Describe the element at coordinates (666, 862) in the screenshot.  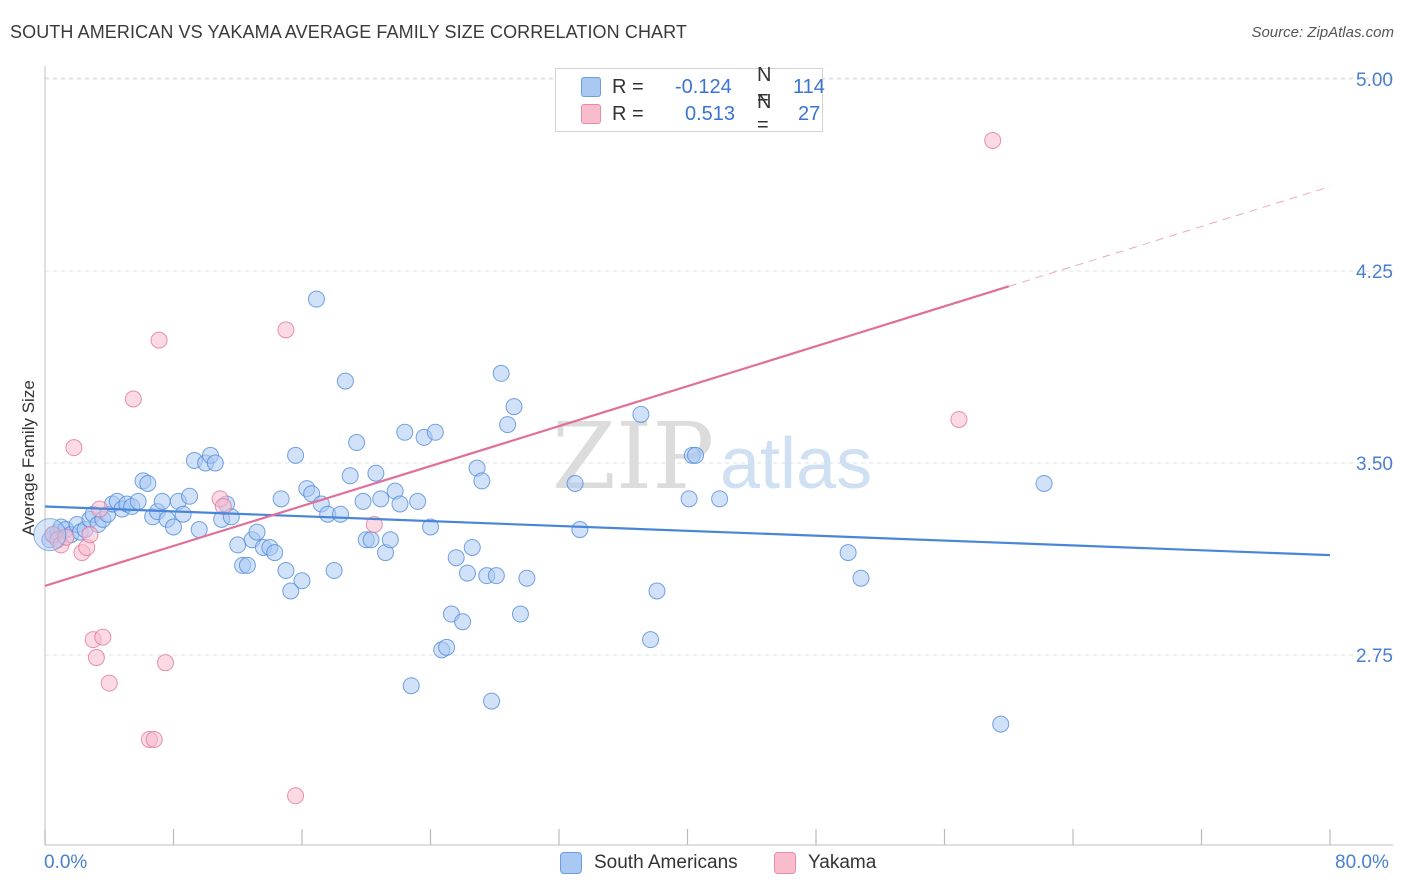
I see `series-legend-label: South Americans` at that location.